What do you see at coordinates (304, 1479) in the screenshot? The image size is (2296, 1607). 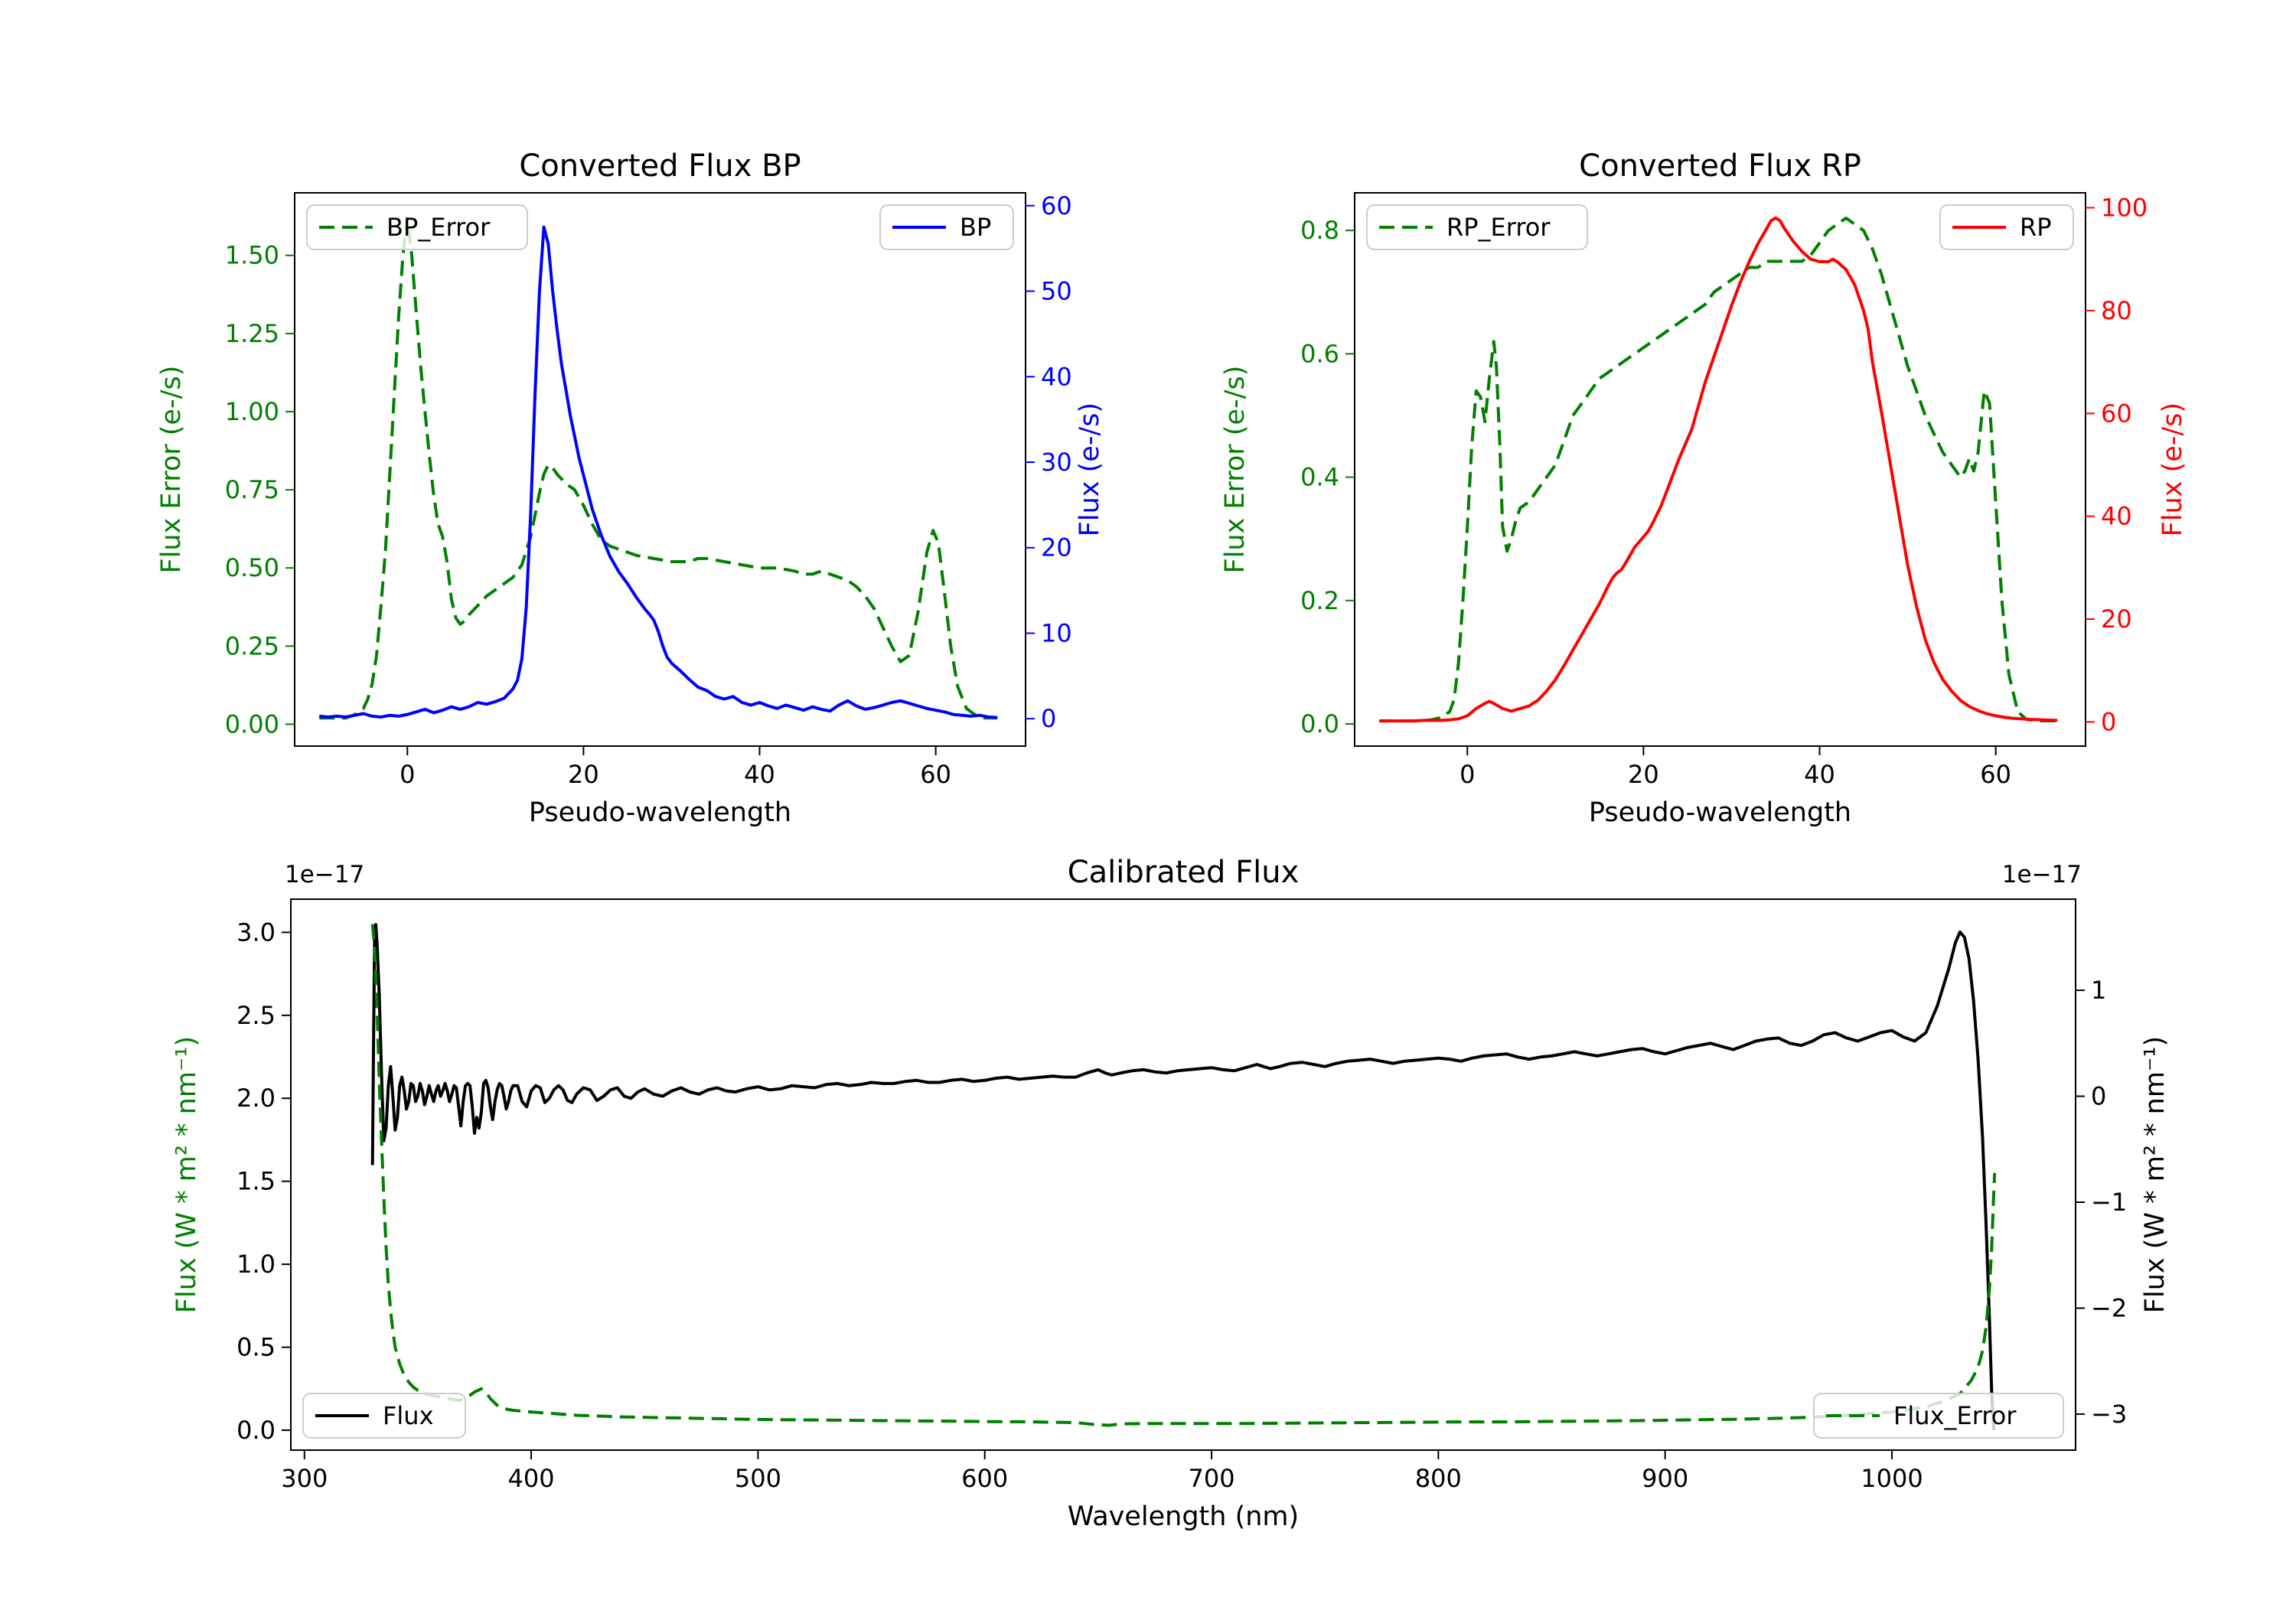 I see `x-tick-label: 300` at bounding box center [304, 1479].